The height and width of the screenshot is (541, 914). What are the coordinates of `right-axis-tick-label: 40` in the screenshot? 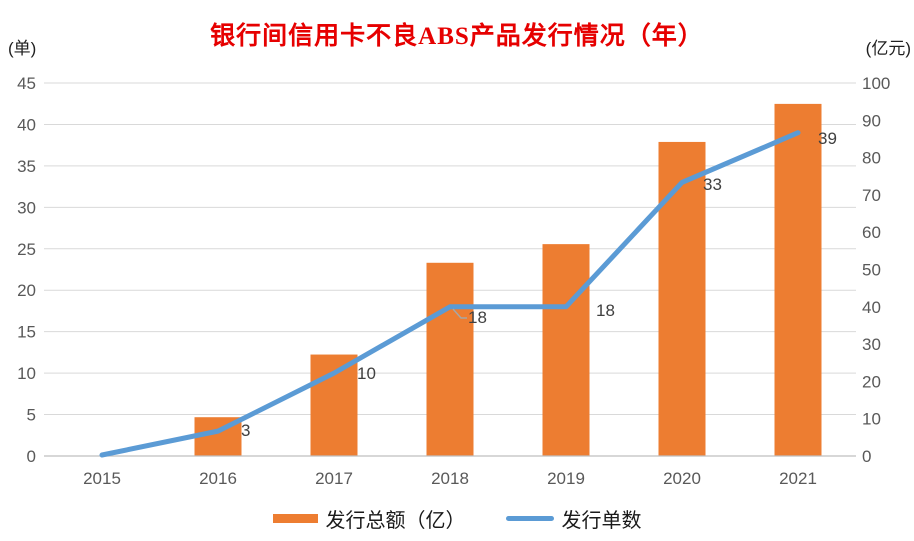 It's located at (871, 307).